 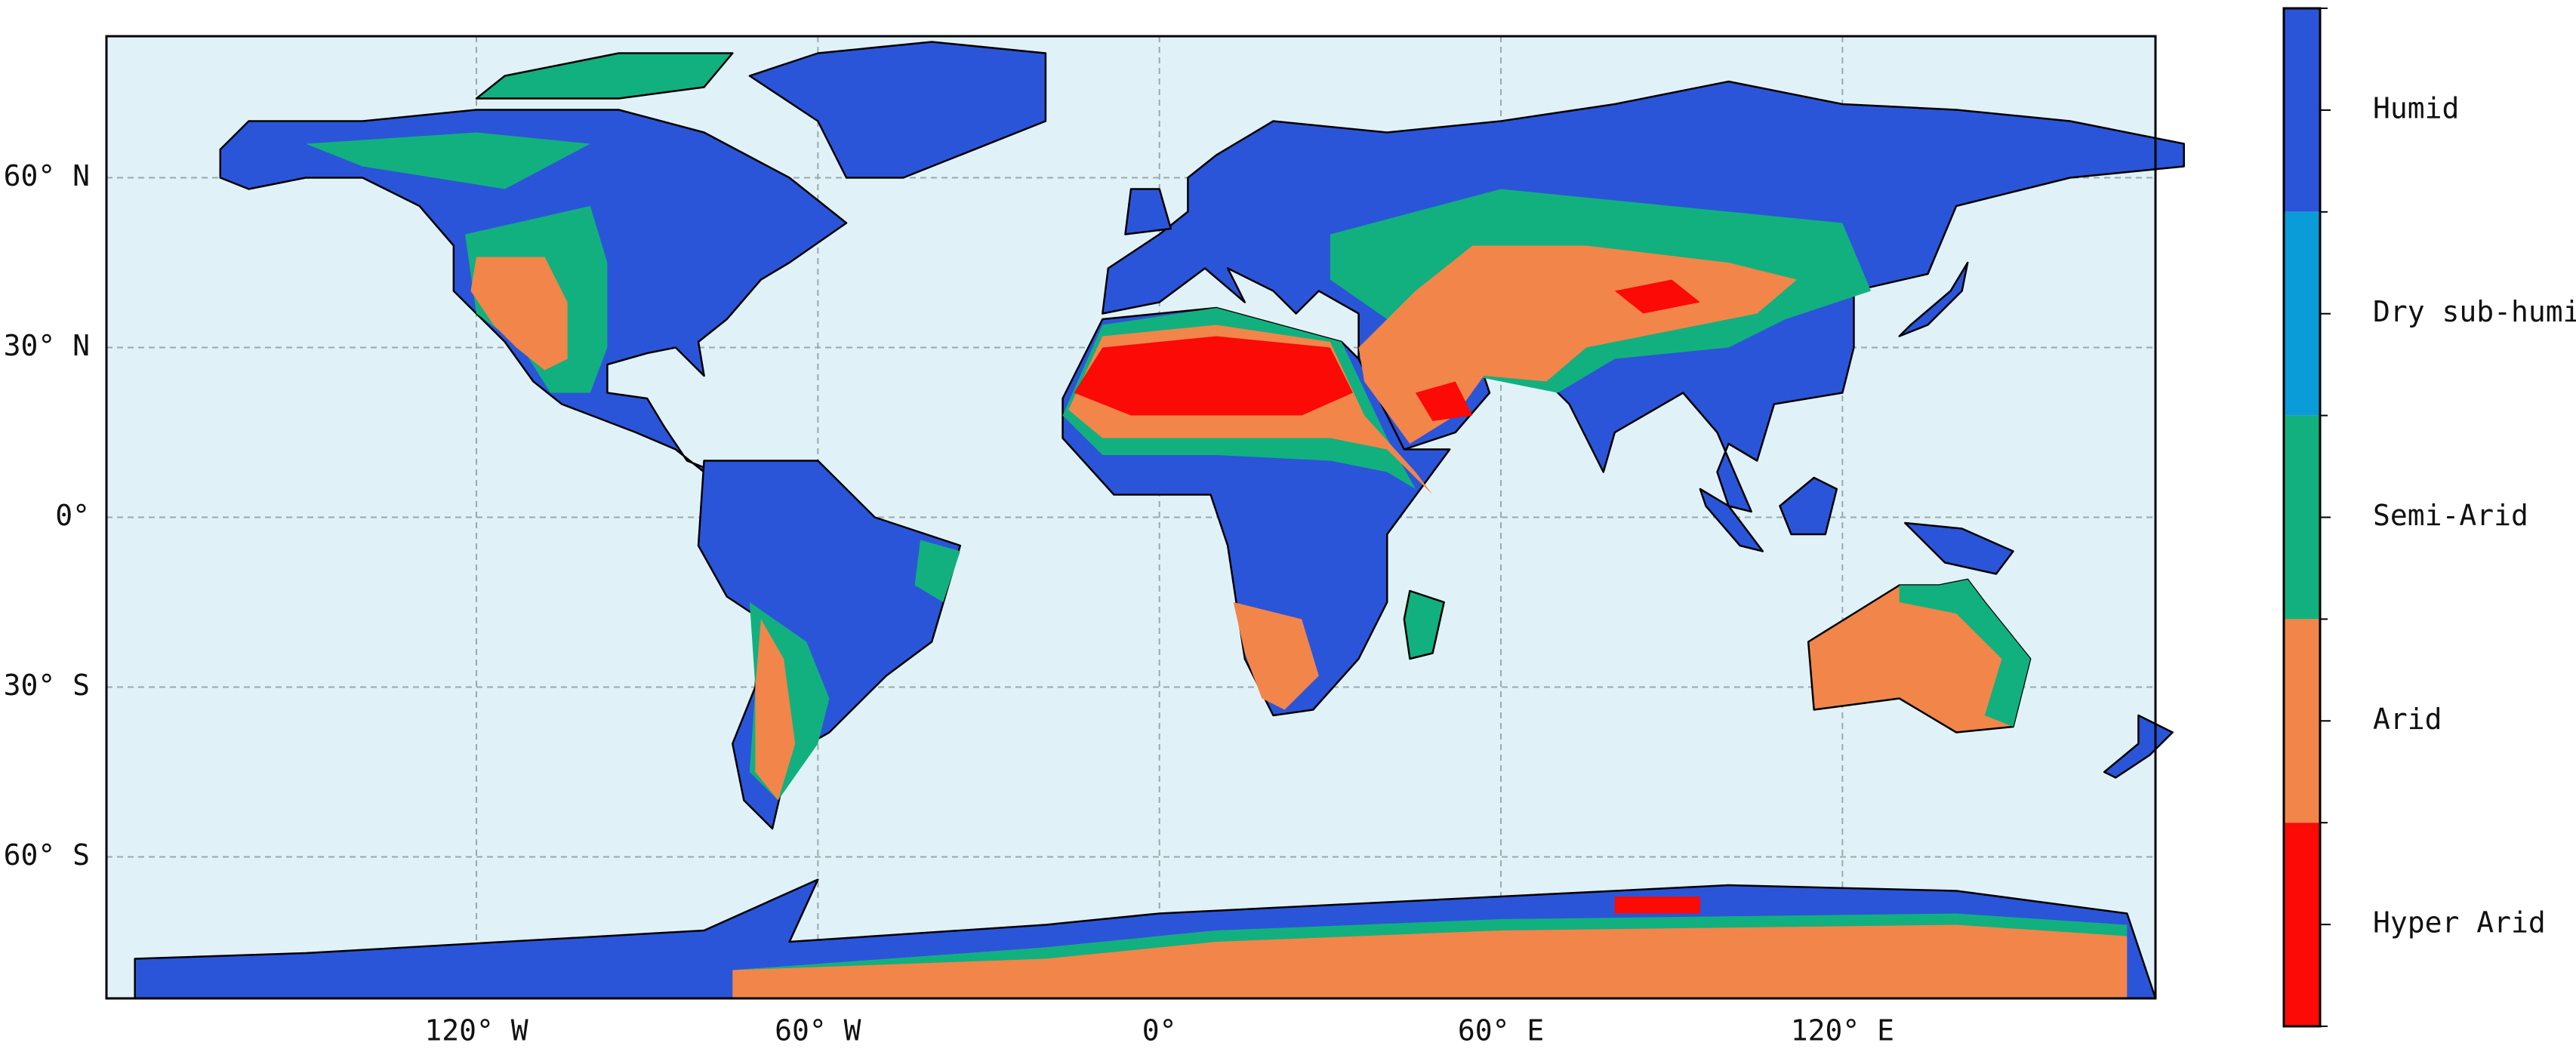 I want to click on lon-tick-label: 120° E, so click(x=1842, y=1030).